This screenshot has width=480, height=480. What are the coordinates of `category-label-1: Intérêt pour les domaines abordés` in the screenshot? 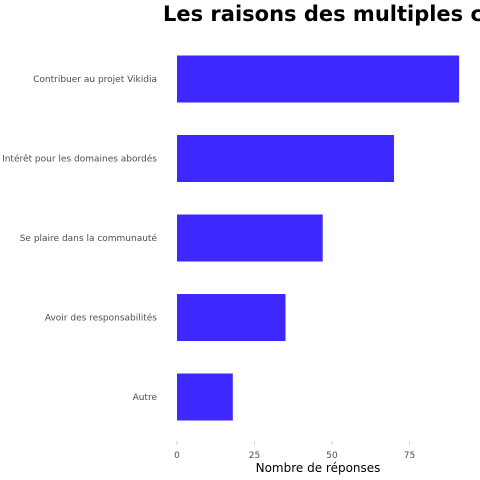 It's located at (79, 159).